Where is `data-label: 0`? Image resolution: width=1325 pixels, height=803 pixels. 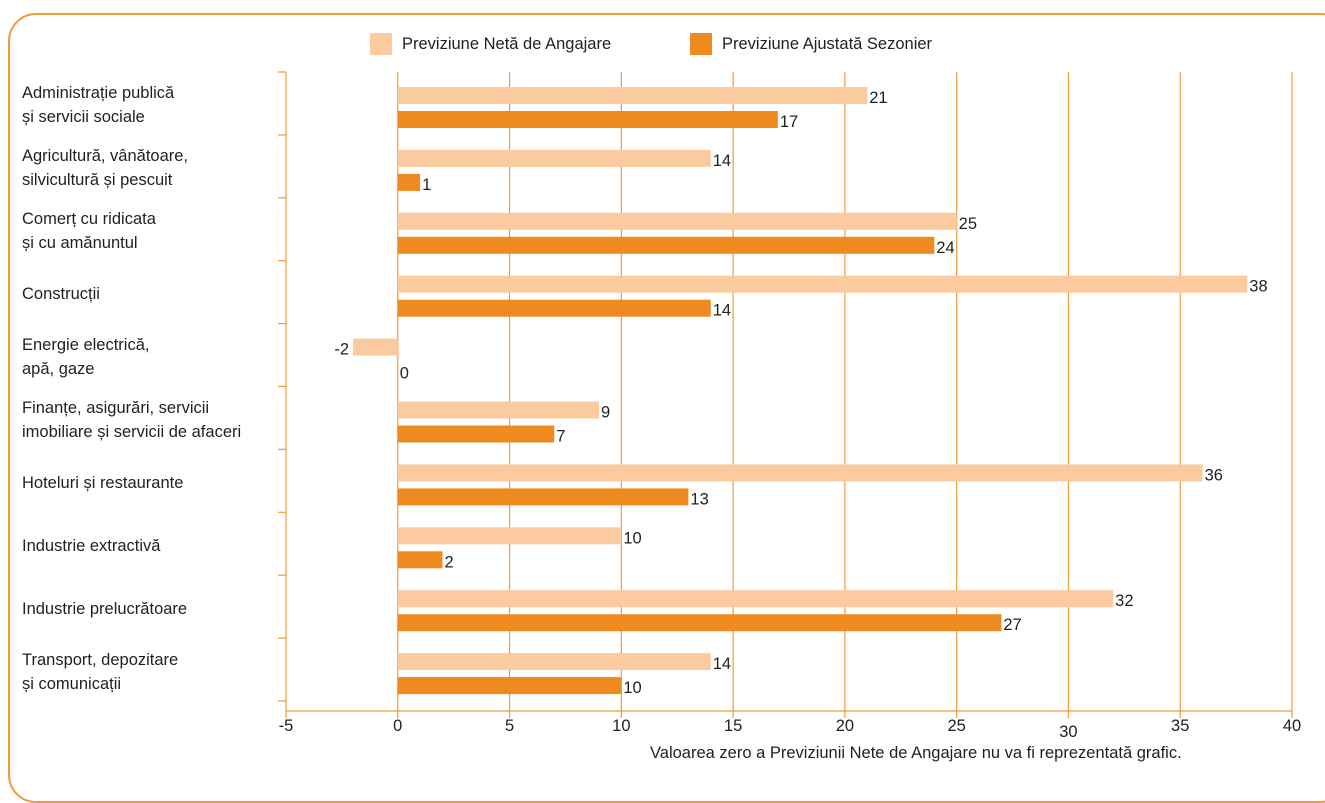
data-label: 0 is located at coordinates (404, 374).